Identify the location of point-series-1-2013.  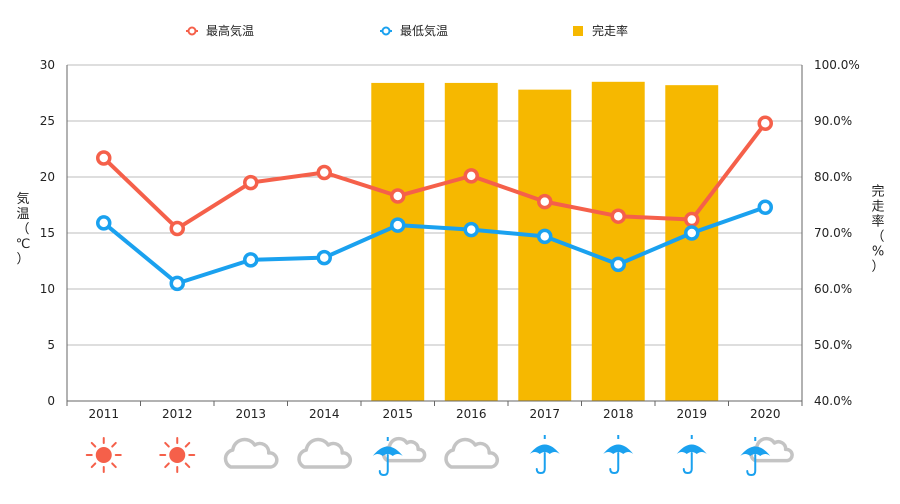
(251, 260).